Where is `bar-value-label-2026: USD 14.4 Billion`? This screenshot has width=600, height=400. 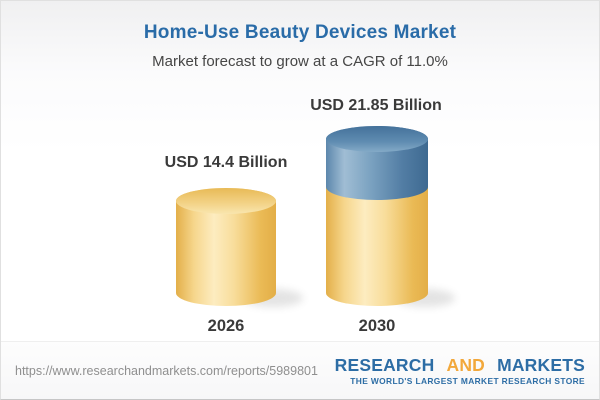
bar-value-label-2026: USD 14.4 Billion is located at coordinates (226, 162).